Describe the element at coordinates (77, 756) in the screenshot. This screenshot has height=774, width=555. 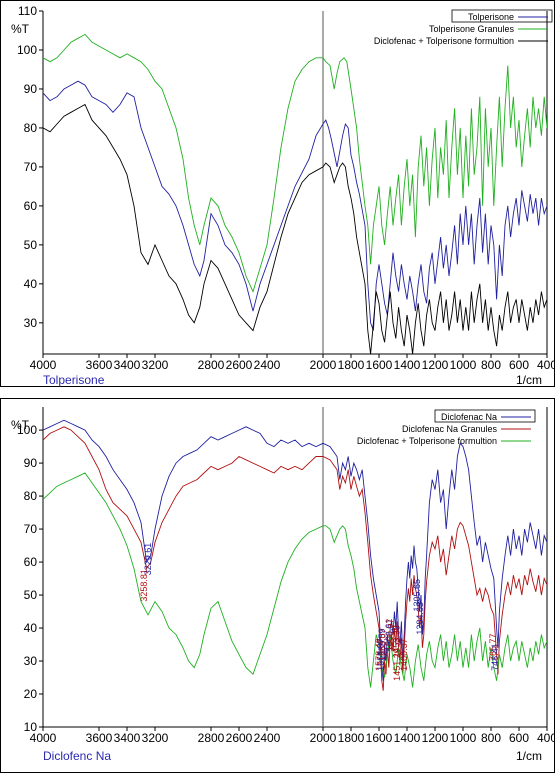
I see `chart-footer-label: Diclofenc Na` at that location.